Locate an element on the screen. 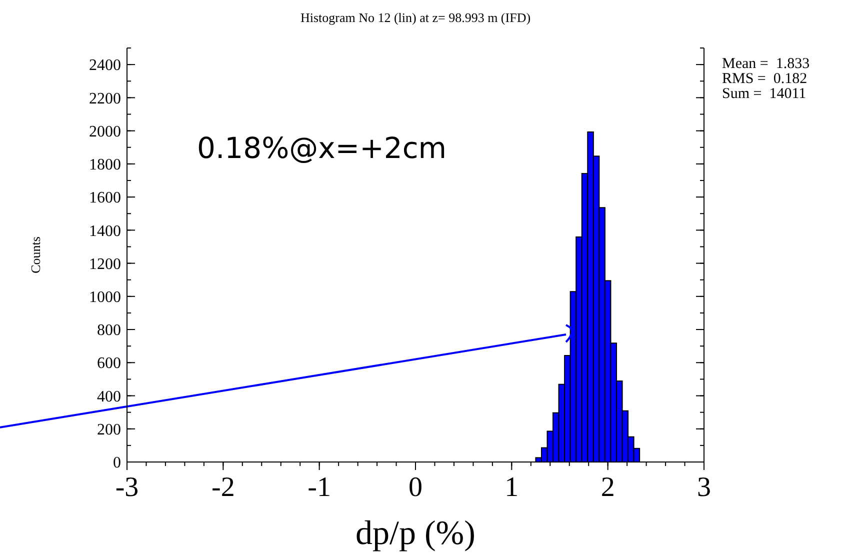 This screenshot has width=856, height=559. y-axis-title: Counts is located at coordinates (35, 255).